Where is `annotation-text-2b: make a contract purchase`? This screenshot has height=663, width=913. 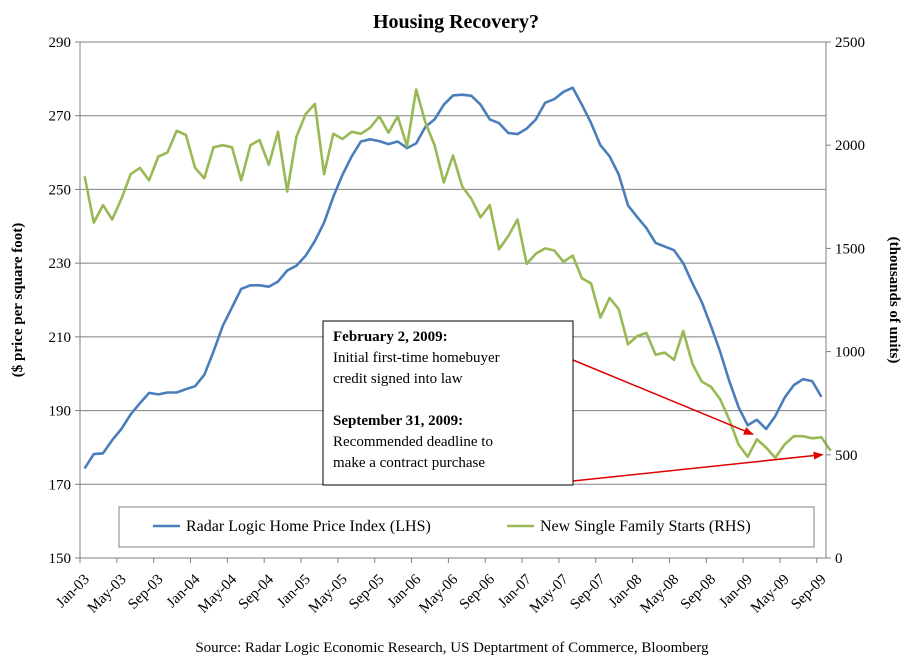
annotation-text-2b: make a contract purchase is located at coordinates (409, 463).